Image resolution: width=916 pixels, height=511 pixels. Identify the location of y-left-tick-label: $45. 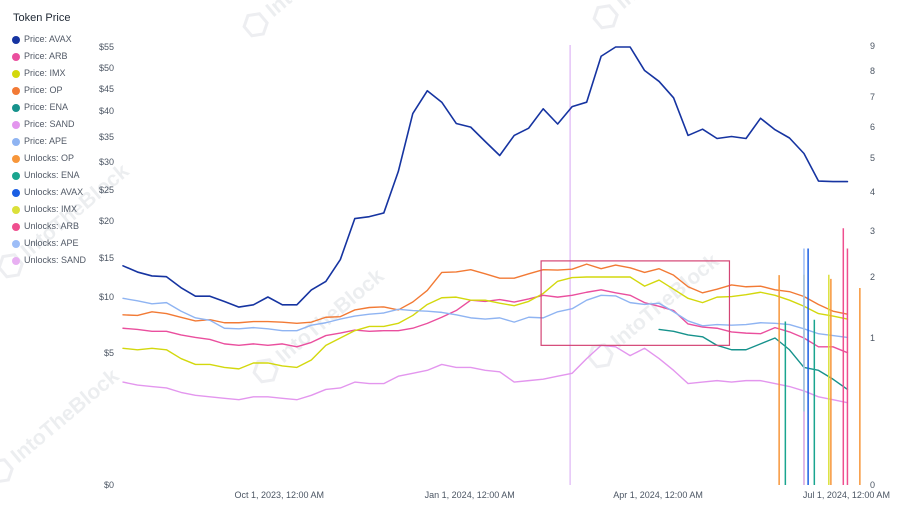
(106, 89).